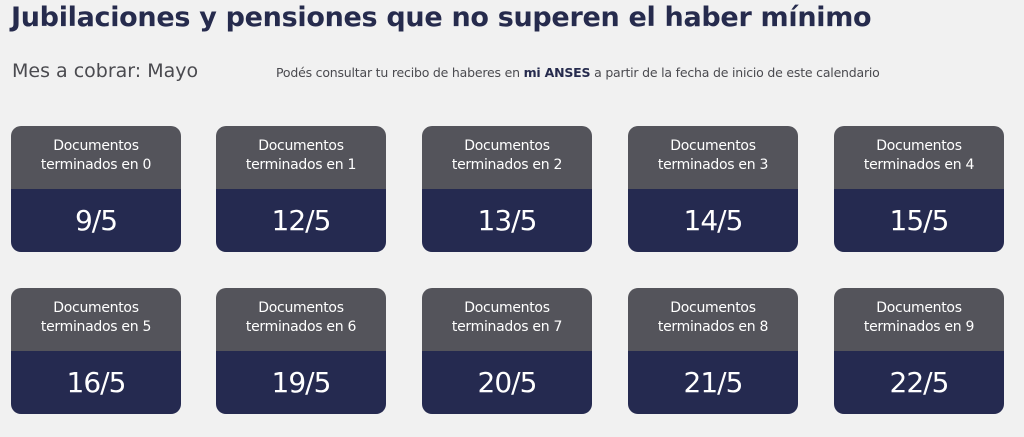 Image resolution: width=1024 pixels, height=437 pixels. I want to click on calendar-card: Documentos terminados en 0 9/5, so click(96, 189).